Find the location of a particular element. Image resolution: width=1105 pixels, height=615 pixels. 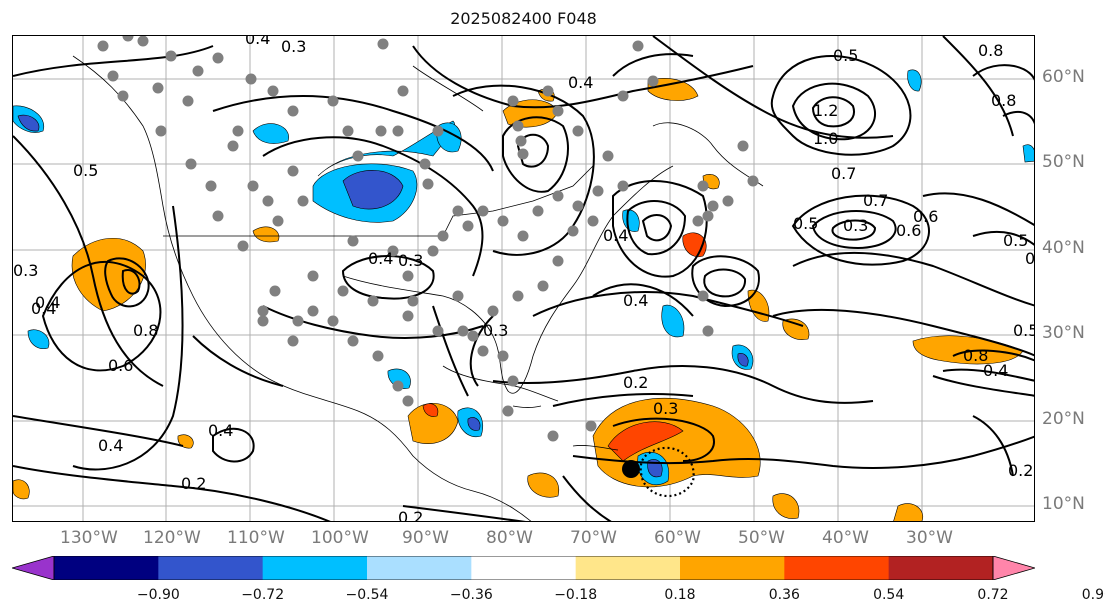

contour-label: 1.2 is located at coordinates (825, 110).